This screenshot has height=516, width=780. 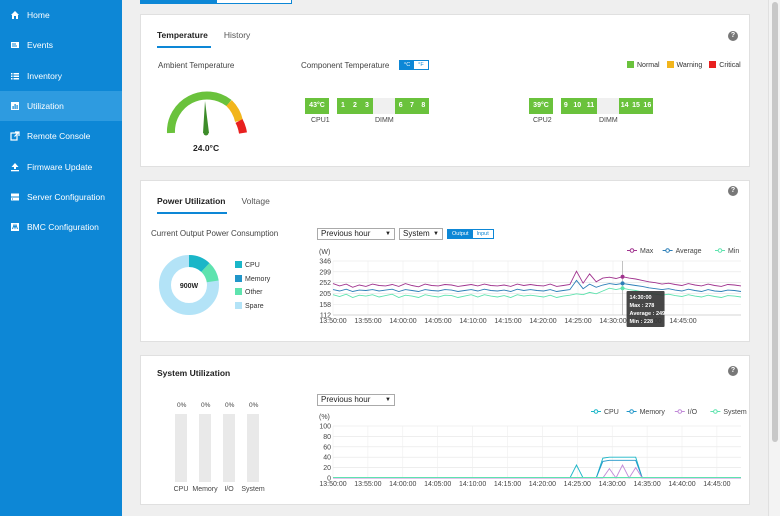 I want to click on x-tick-label: 13:50:00, so click(x=332, y=484).